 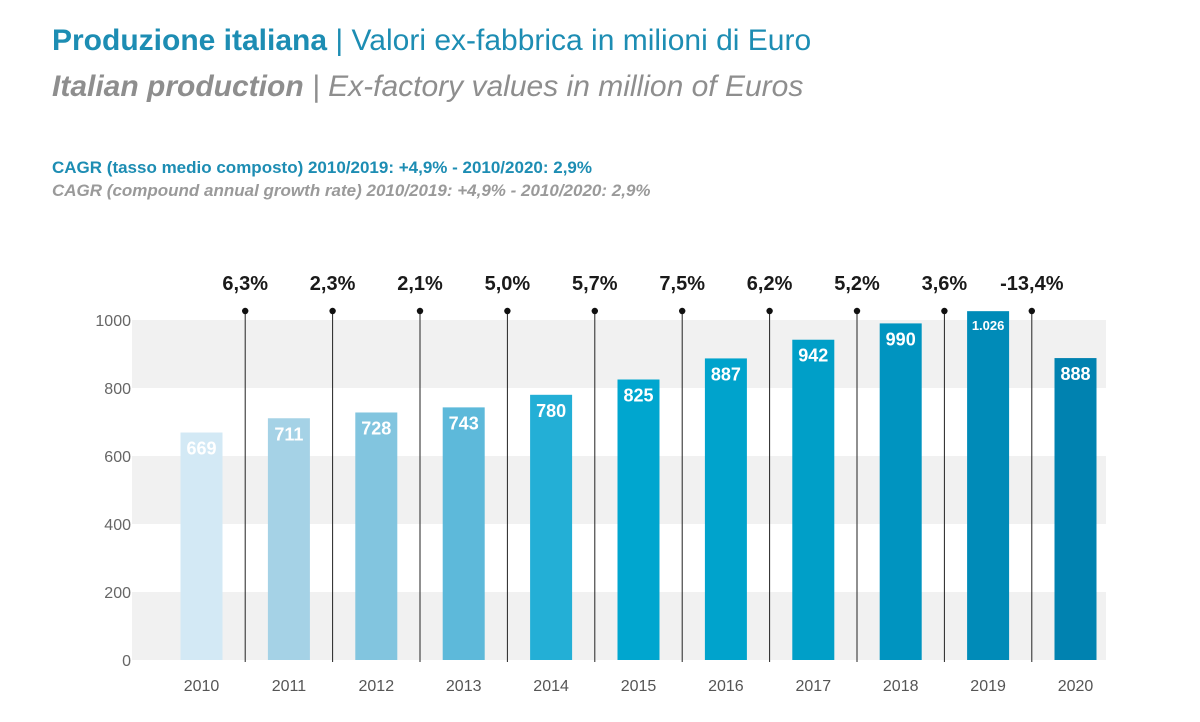 What do you see at coordinates (508, 284) in the screenshot?
I see `growth-label: 5,0%` at bounding box center [508, 284].